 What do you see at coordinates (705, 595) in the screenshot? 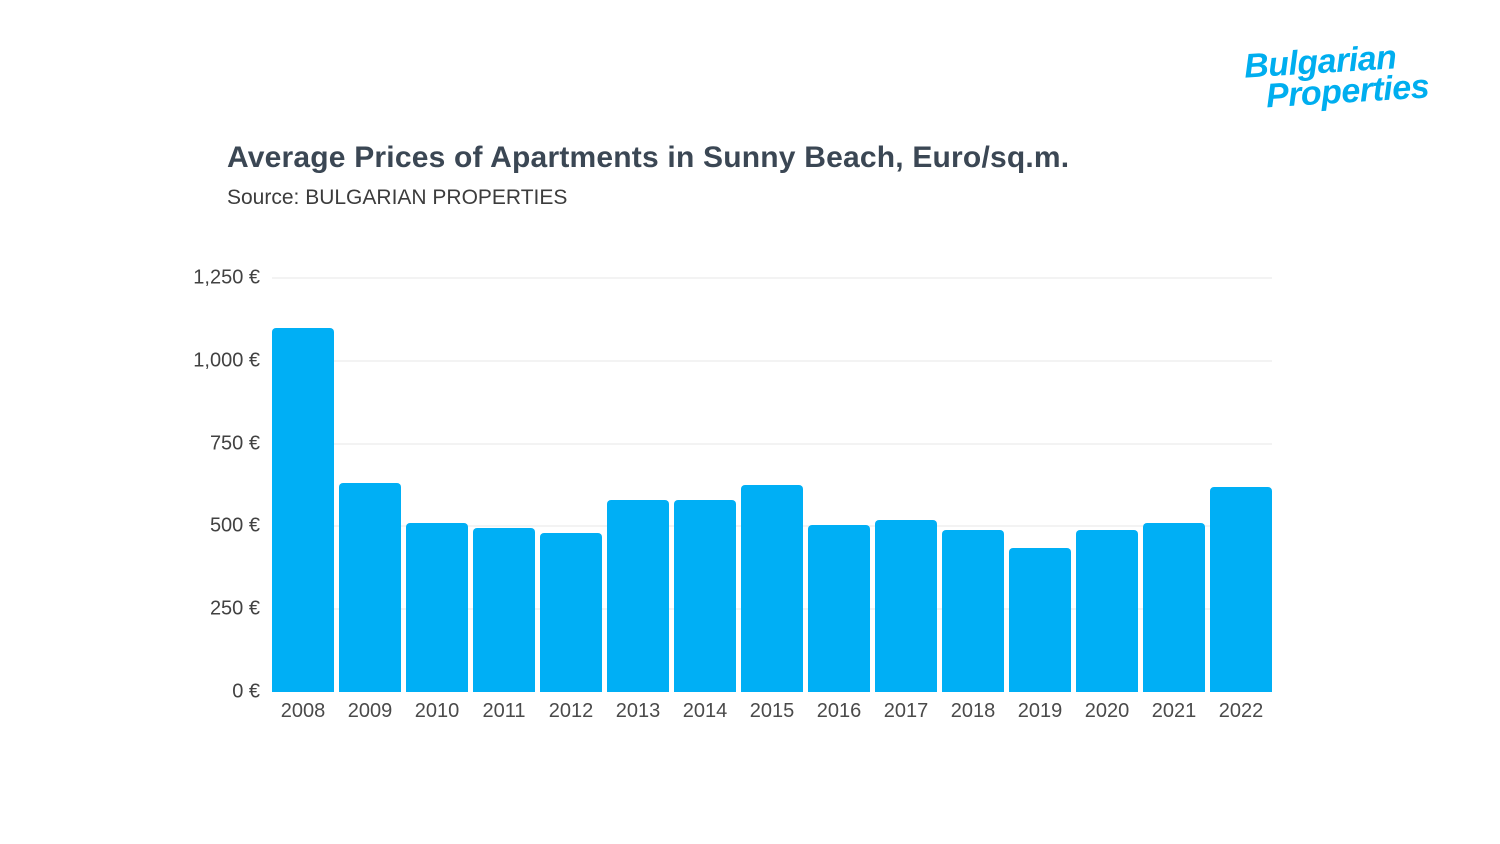
I see `bar-2014` at bounding box center [705, 595].